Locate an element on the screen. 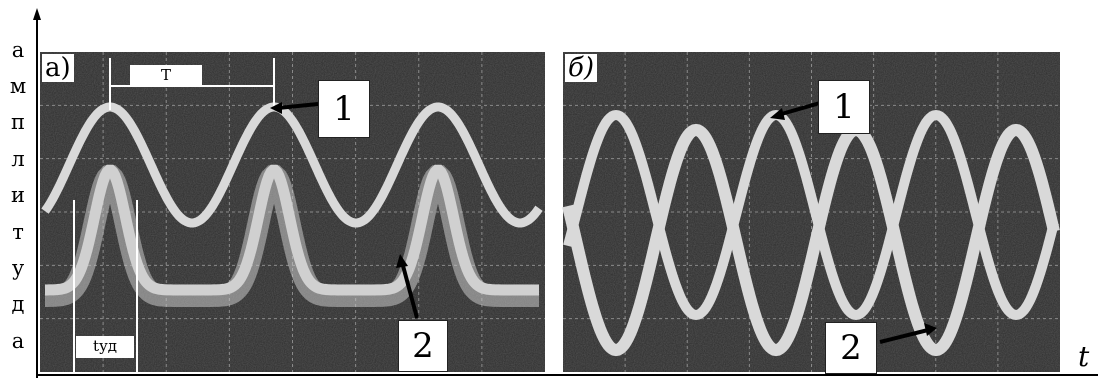  y-axis-arrowhead is located at coordinates (37, 14).